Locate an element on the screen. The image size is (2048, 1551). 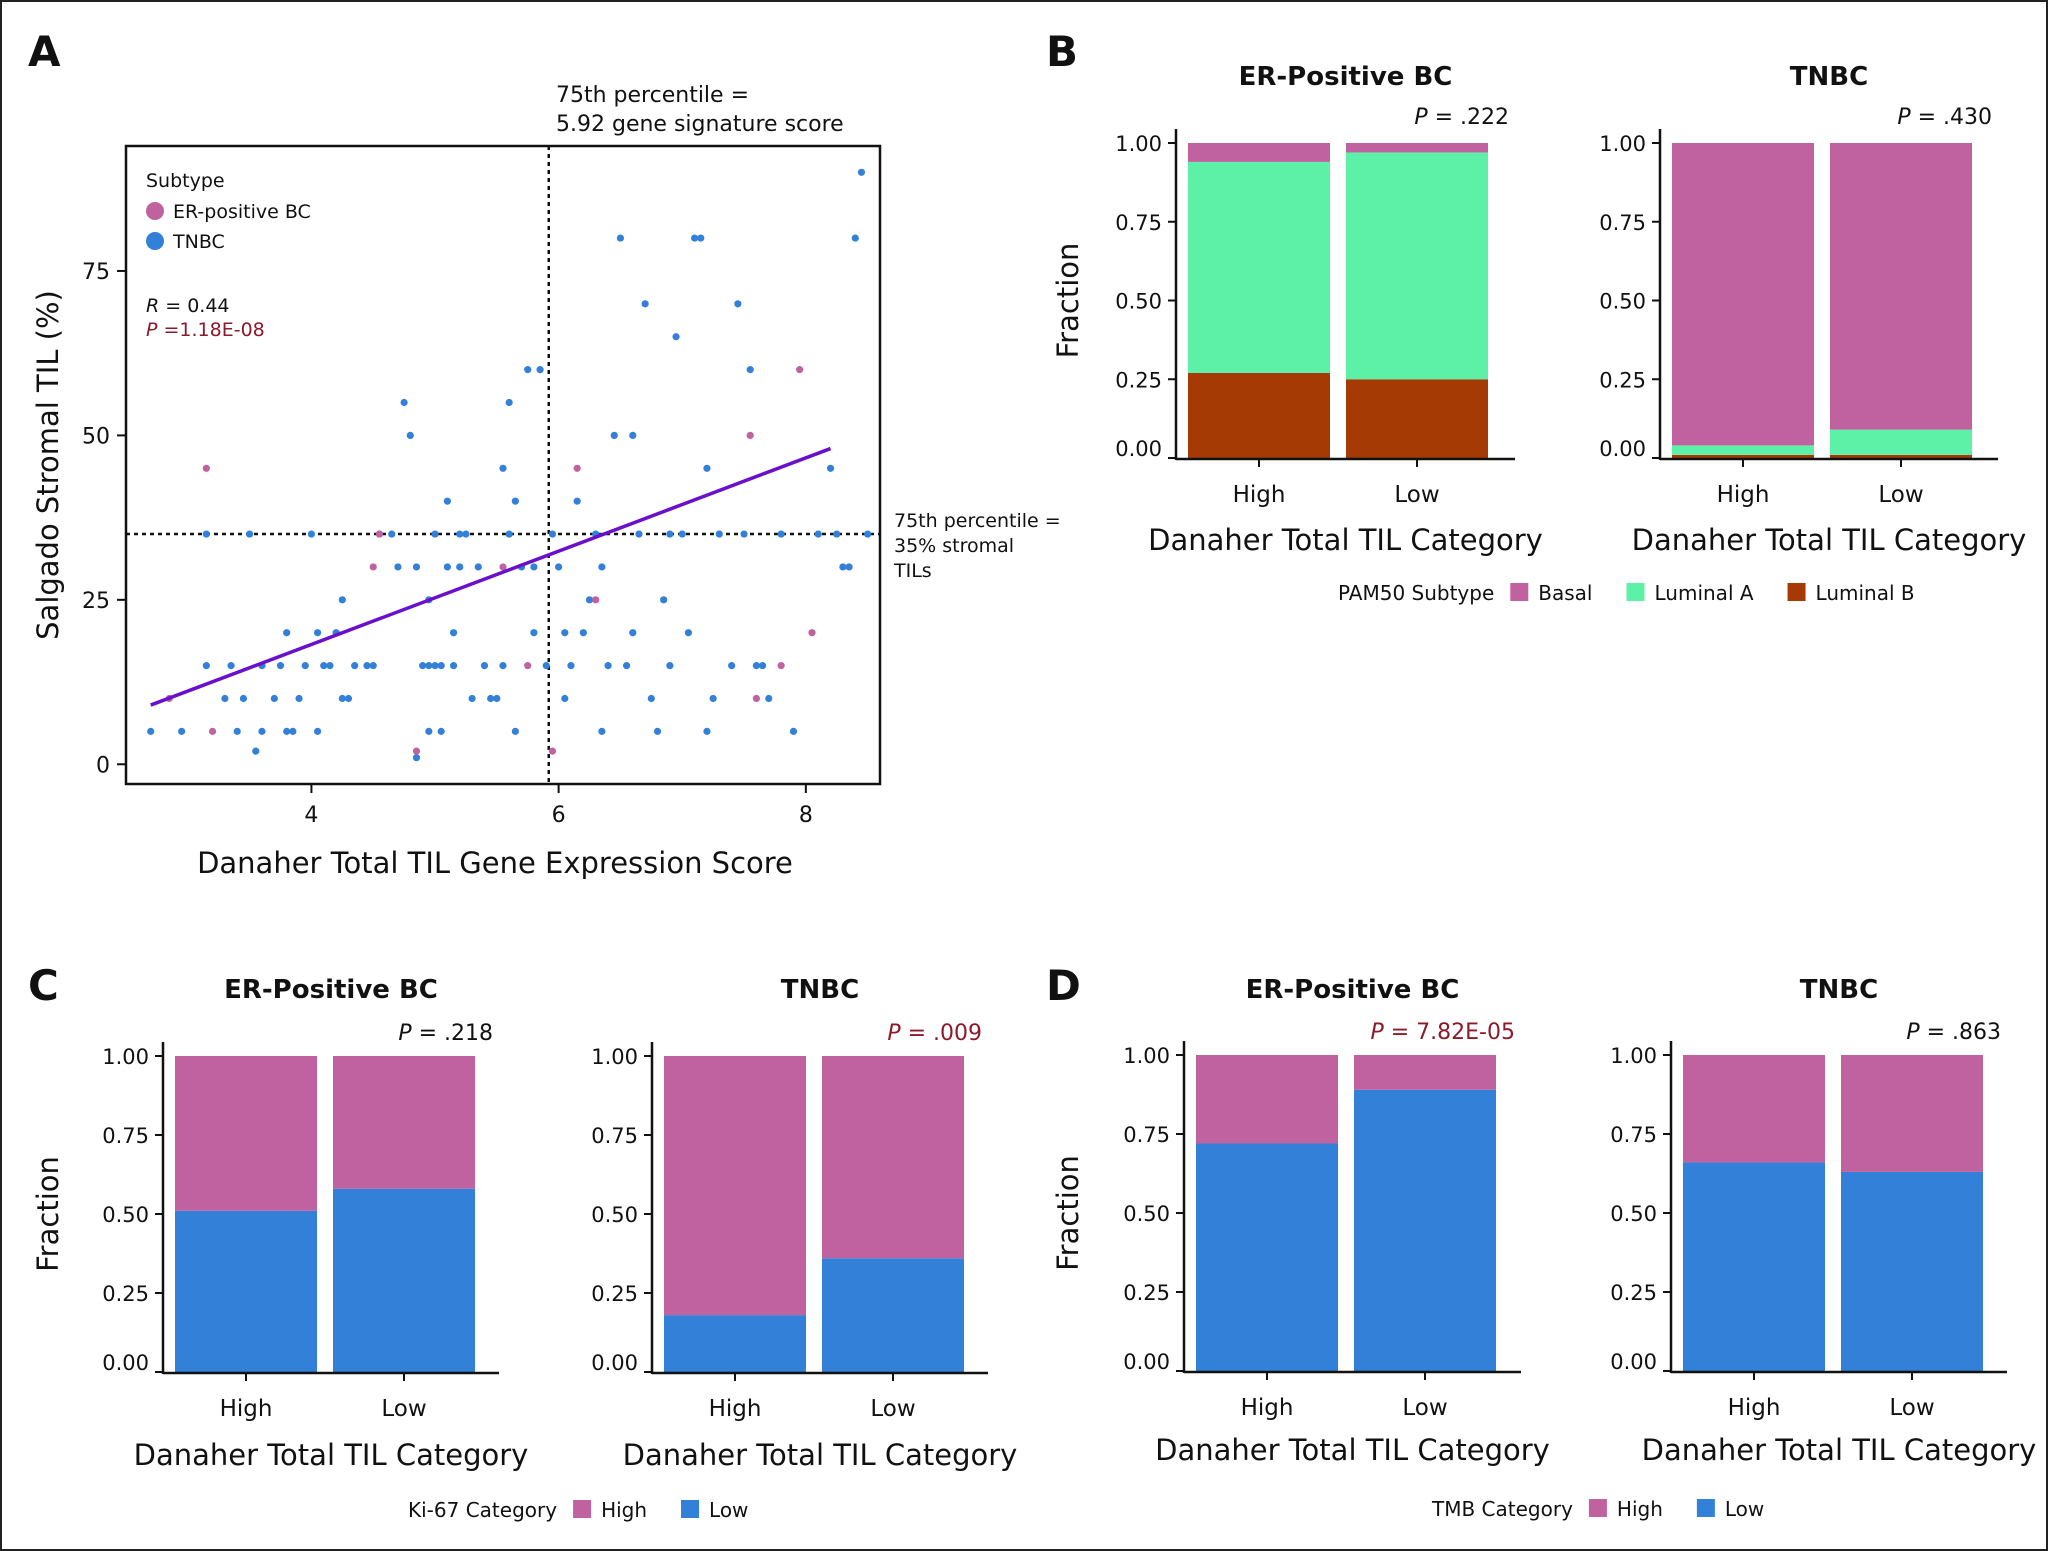
p-value: P = .009 is located at coordinates (934, 1033).